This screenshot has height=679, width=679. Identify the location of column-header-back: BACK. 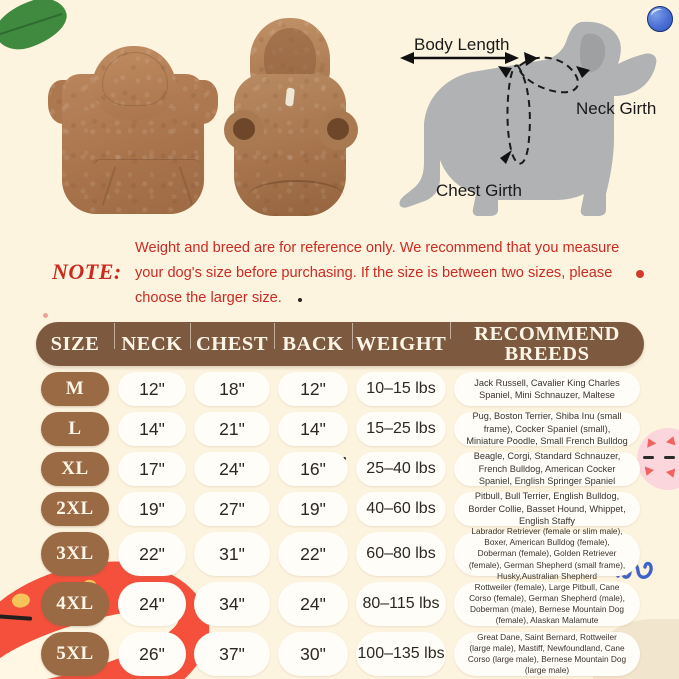
(313, 339).